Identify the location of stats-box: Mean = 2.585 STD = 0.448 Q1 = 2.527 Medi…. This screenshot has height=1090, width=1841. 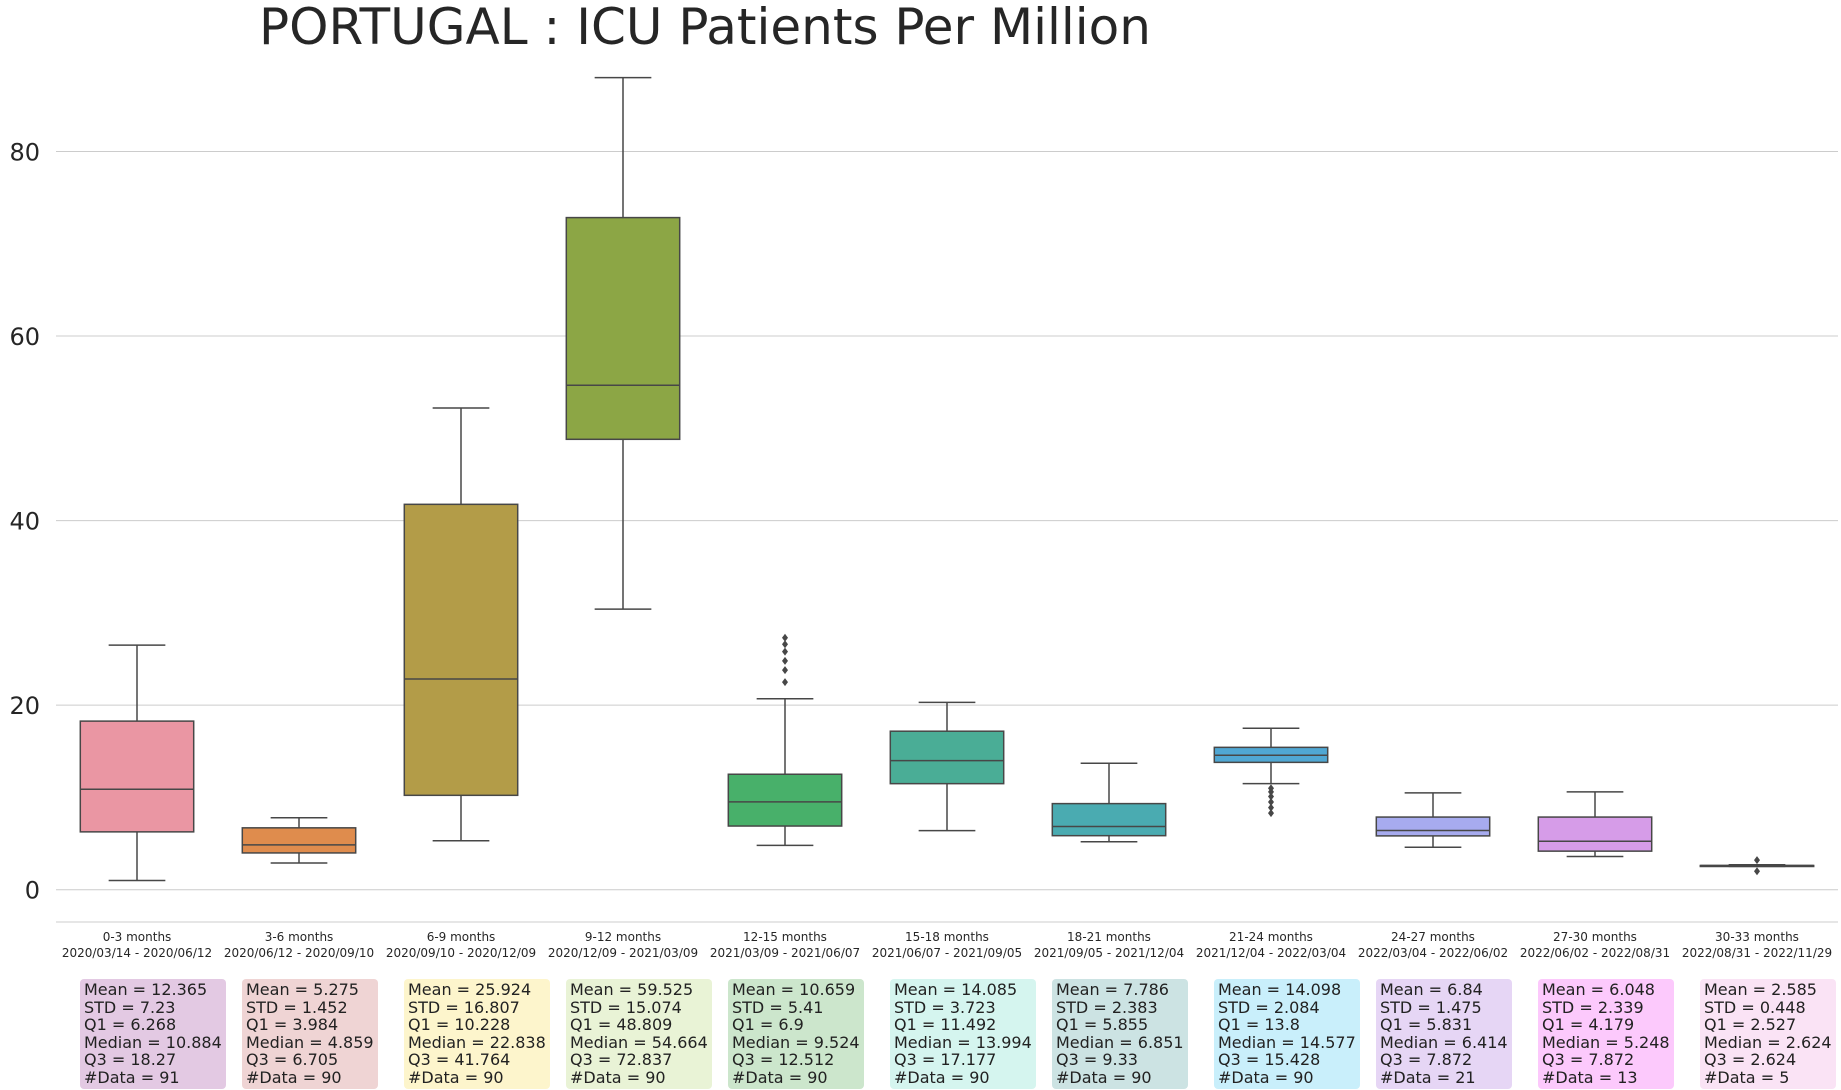
(1768, 1034).